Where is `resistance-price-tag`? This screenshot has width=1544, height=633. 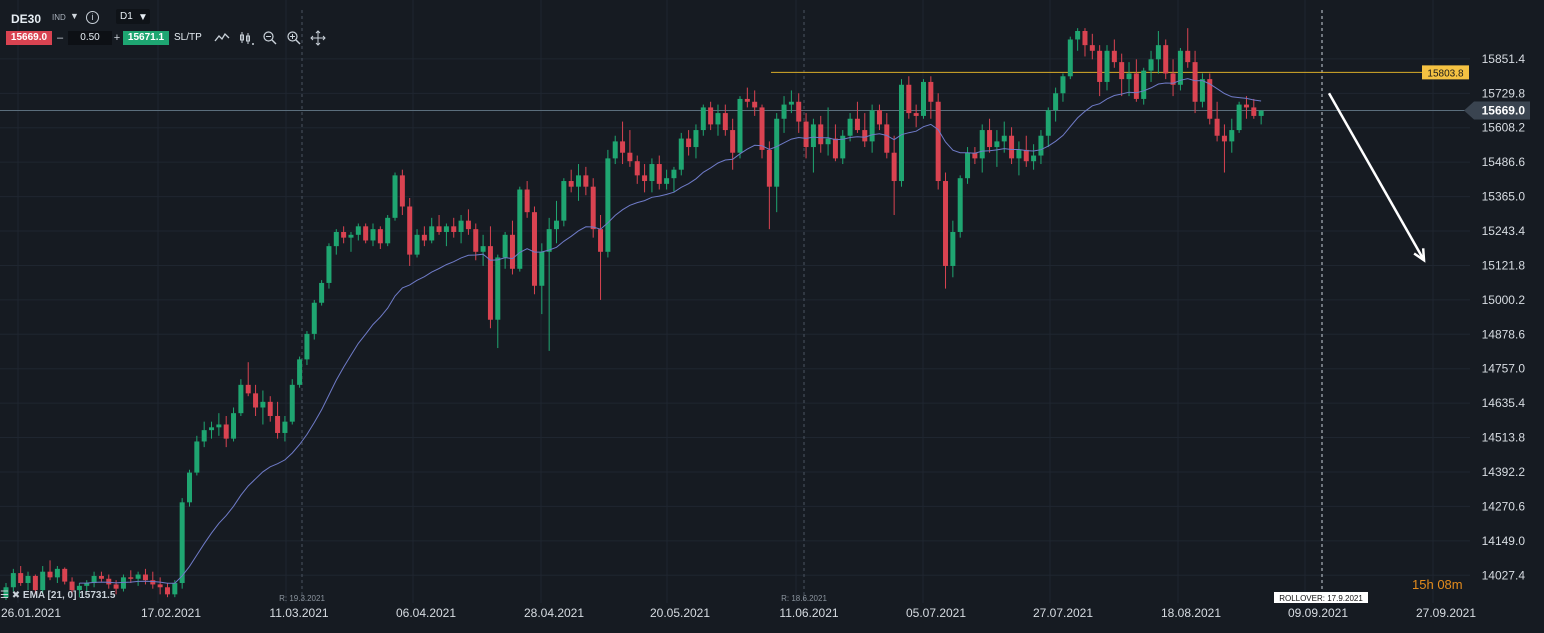
resistance-price-tag is located at coordinates (1445, 72).